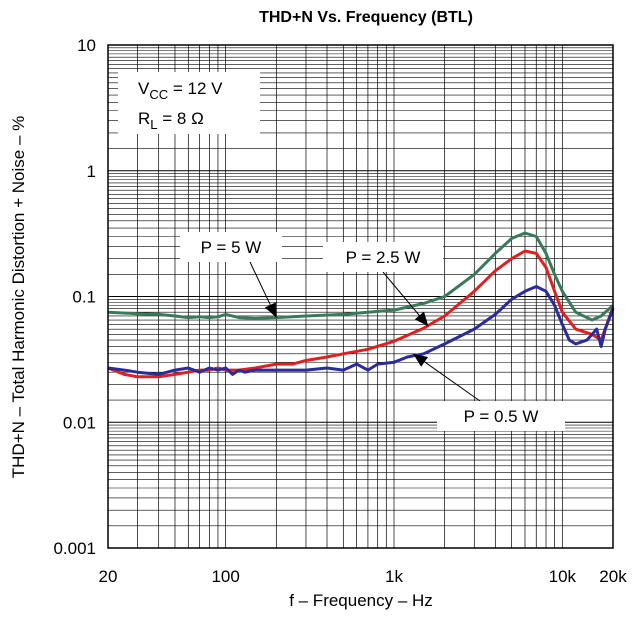 The height and width of the screenshot is (617, 640). Describe the element at coordinates (361, 600) in the screenshot. I see `x-axis-label: f – Frequency – Hz` at that location.